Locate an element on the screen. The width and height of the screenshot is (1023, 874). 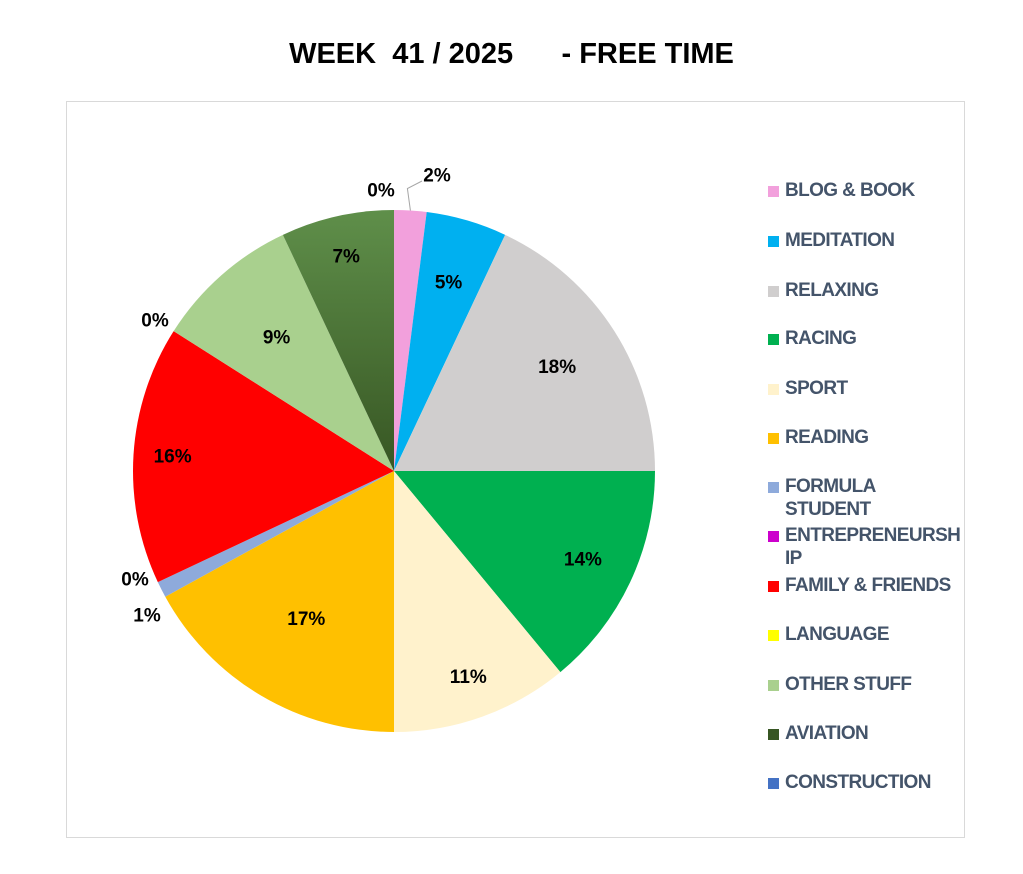
legend-label: RACING is located at coordinates (821, 338).